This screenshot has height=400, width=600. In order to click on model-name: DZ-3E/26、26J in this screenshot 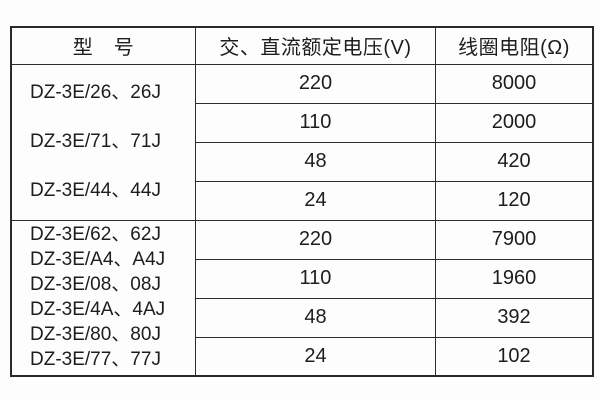, I will do `click(95, 93)`.